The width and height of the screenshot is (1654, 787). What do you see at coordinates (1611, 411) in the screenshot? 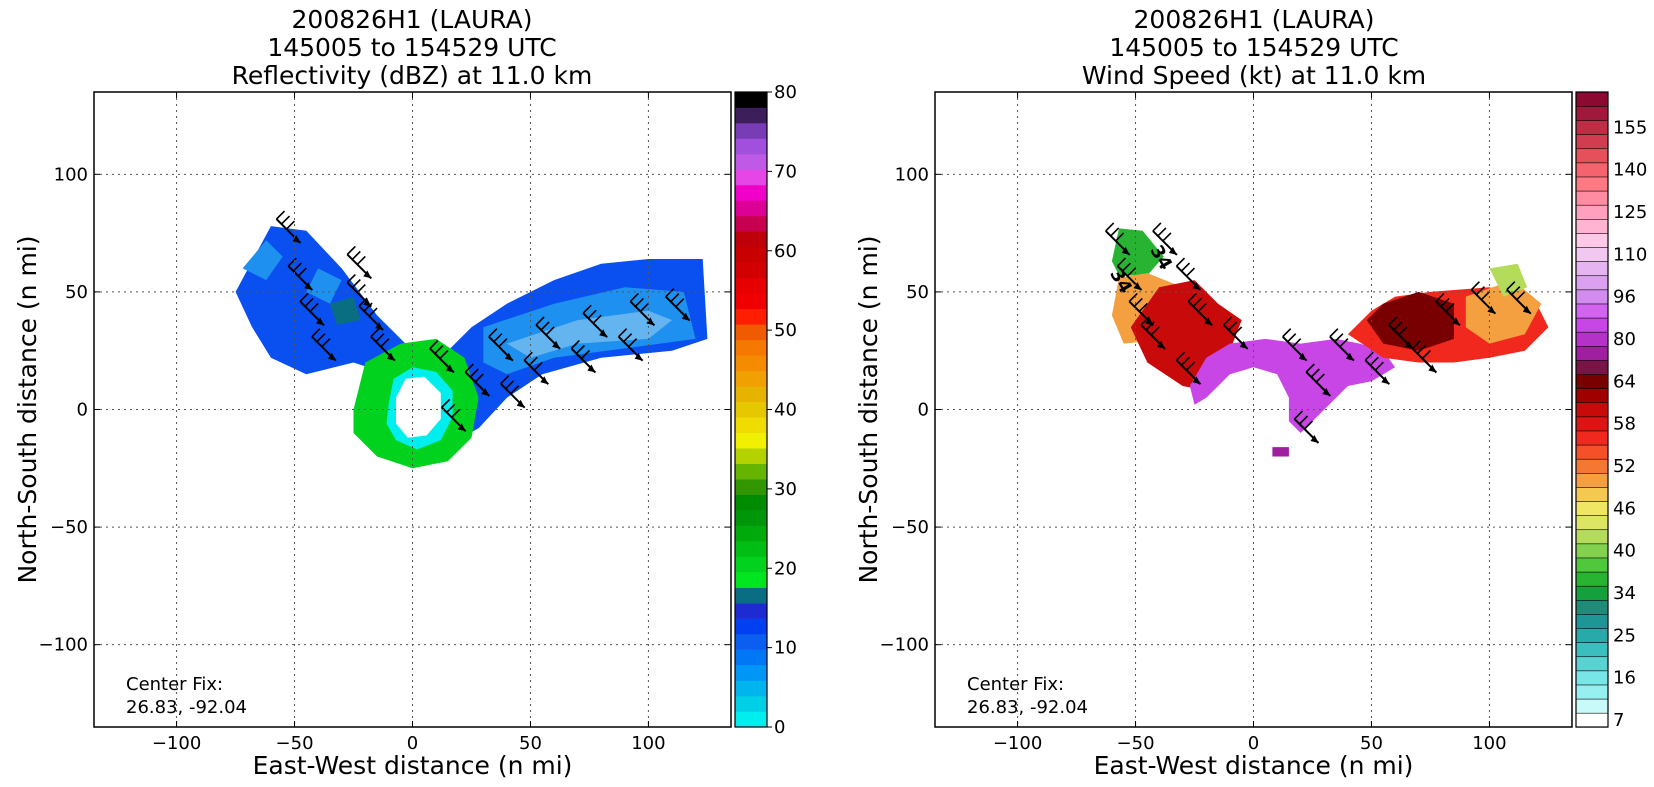
I see `colorbar: 7 16 25 34 40 46 52 58 64 80 96 110 125 140 155` at bounding box center [1611, 411].